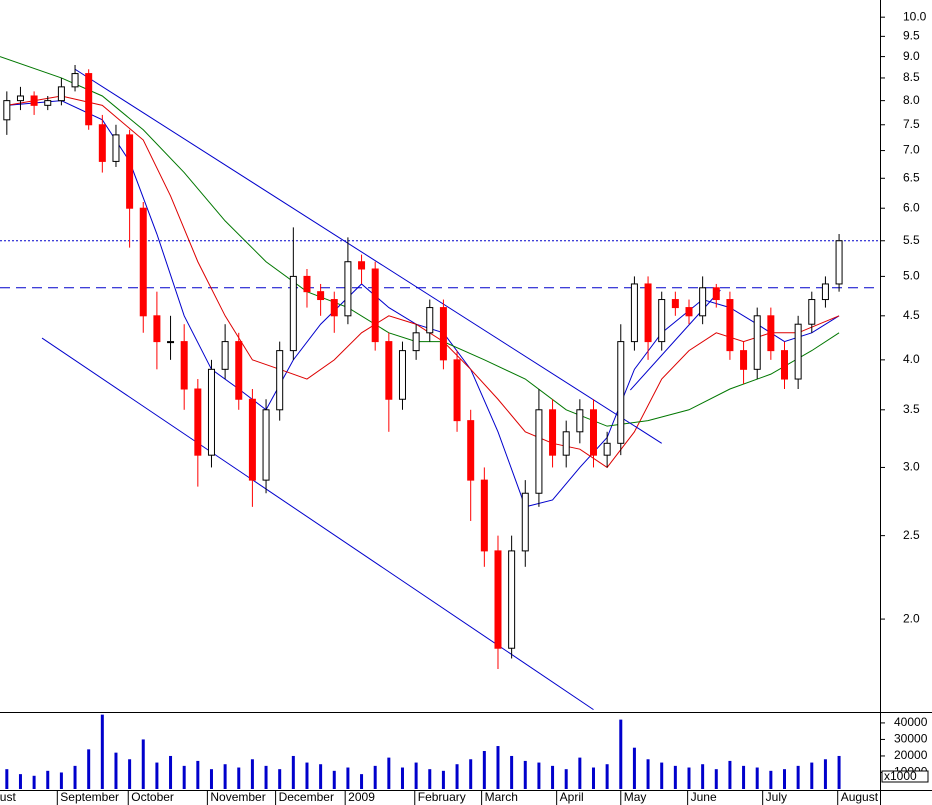  Describe the element at coordinates (911, 77) in the screenshot. I see `y-tick-label: 8.5` at that location.